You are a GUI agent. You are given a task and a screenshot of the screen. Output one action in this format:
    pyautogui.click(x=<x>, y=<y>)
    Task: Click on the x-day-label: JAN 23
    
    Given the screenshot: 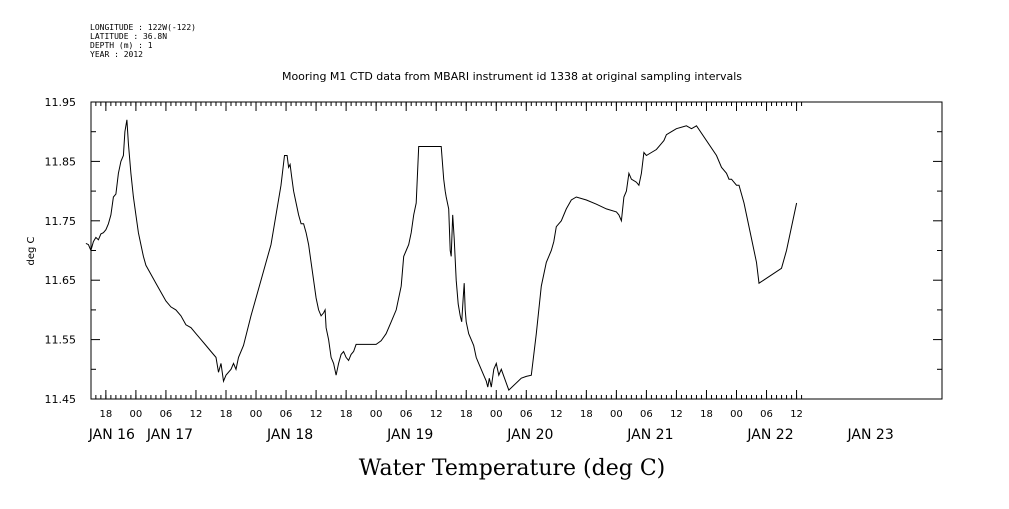 What is the action you would take?
    pyautogui.click(x=870, y=435)
    